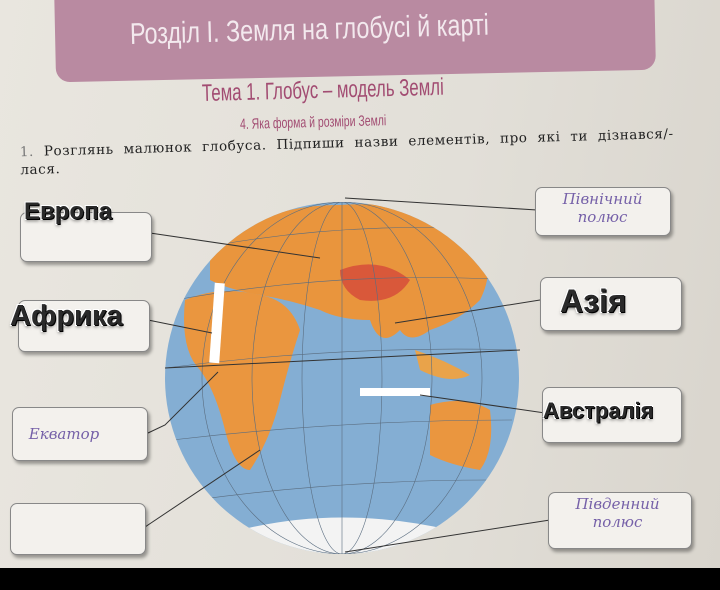 The image size is (720, 590). I want to click on label-box-equator, so click(80, 434).